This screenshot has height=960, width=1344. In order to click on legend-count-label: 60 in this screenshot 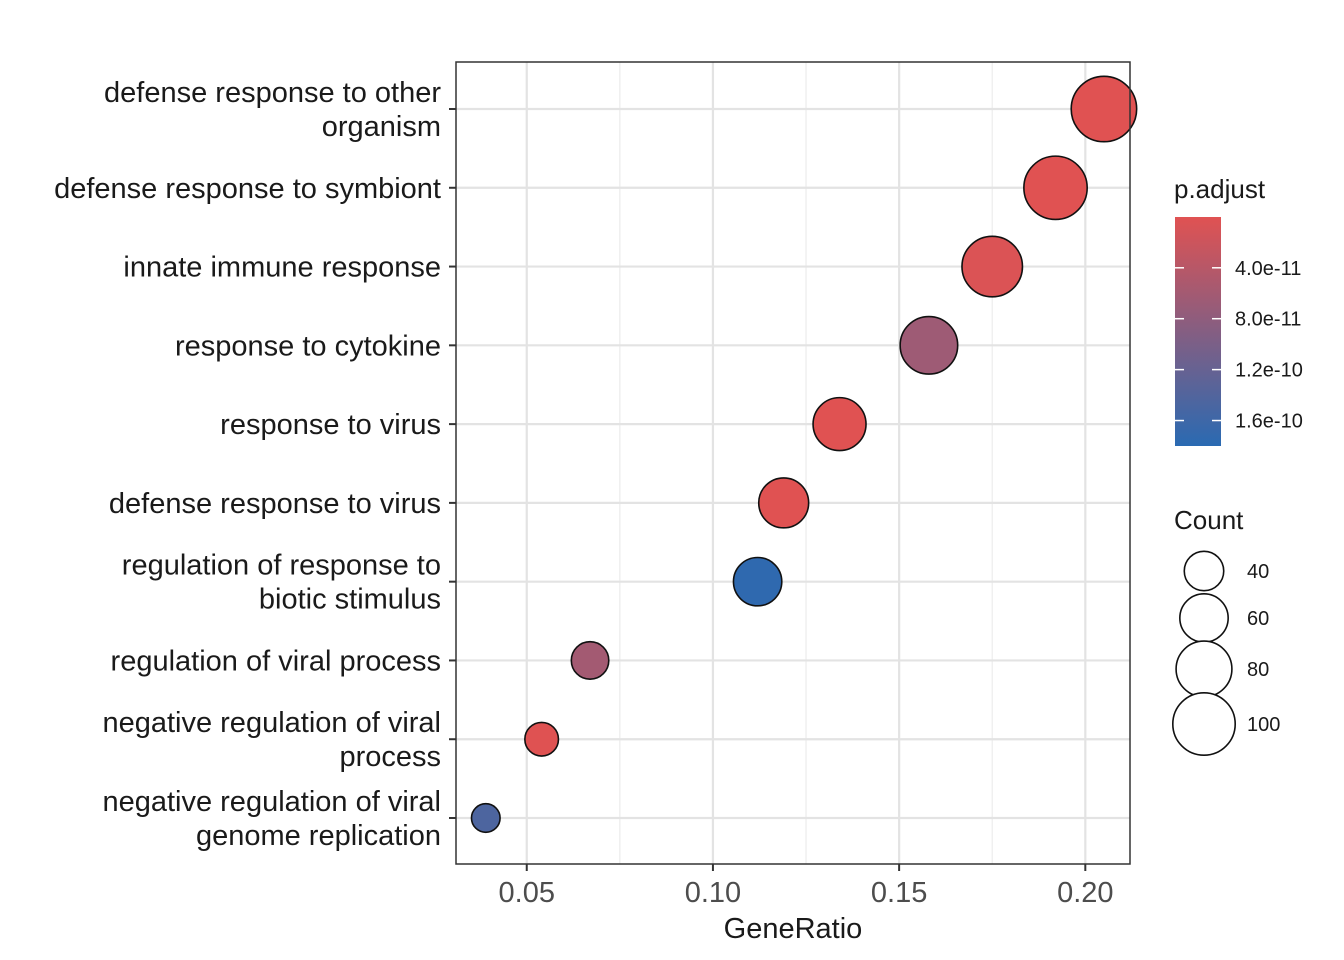, I will do `click(1258, 619)`.